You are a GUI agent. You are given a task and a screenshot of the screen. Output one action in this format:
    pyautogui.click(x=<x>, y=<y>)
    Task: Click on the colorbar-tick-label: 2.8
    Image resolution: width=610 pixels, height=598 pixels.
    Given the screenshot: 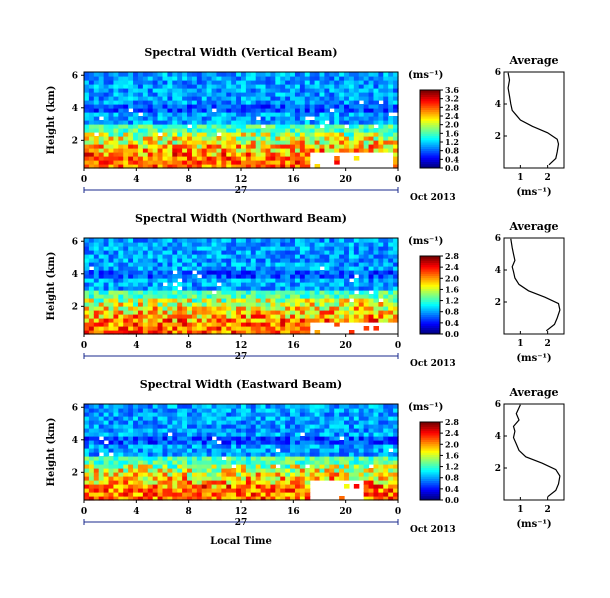 What is the action you would take?
    pyautogui.click(x=452, y=107)
    